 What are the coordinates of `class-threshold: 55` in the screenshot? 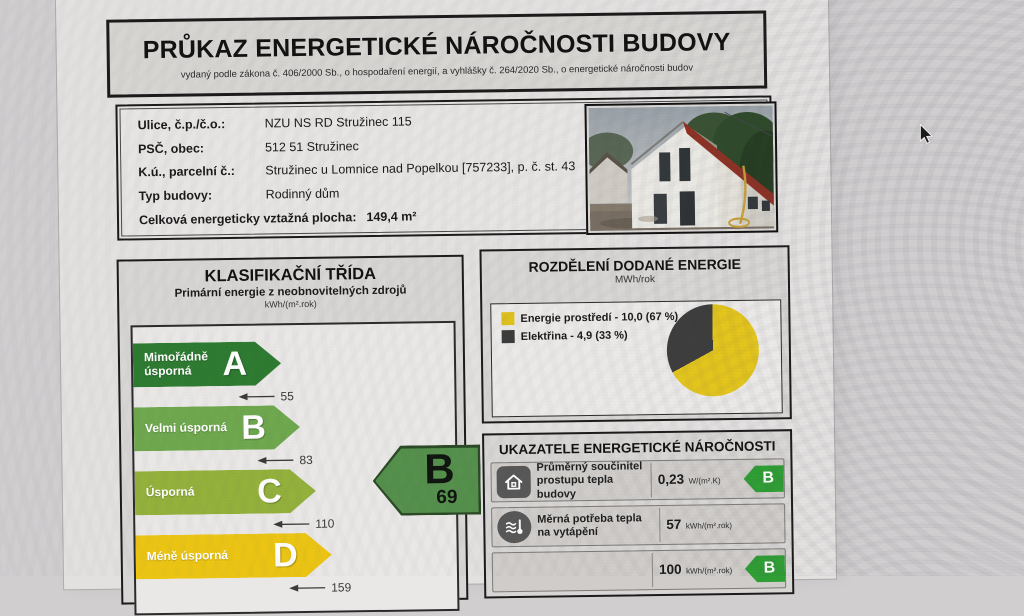 It's located at (345, 395).